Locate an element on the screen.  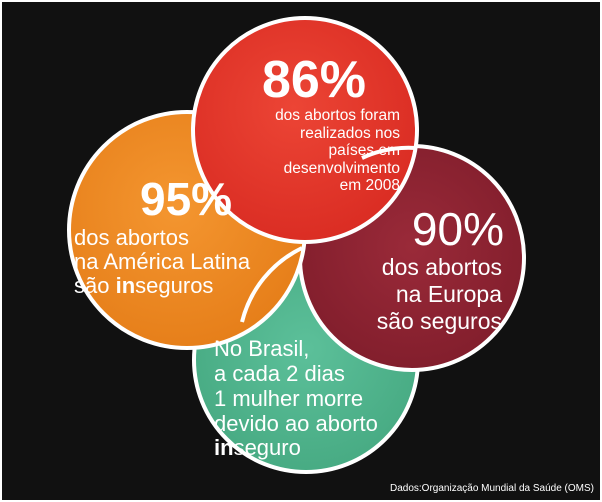
text-top-line-4: desenvolvimento is located at coordinates (341, 168).